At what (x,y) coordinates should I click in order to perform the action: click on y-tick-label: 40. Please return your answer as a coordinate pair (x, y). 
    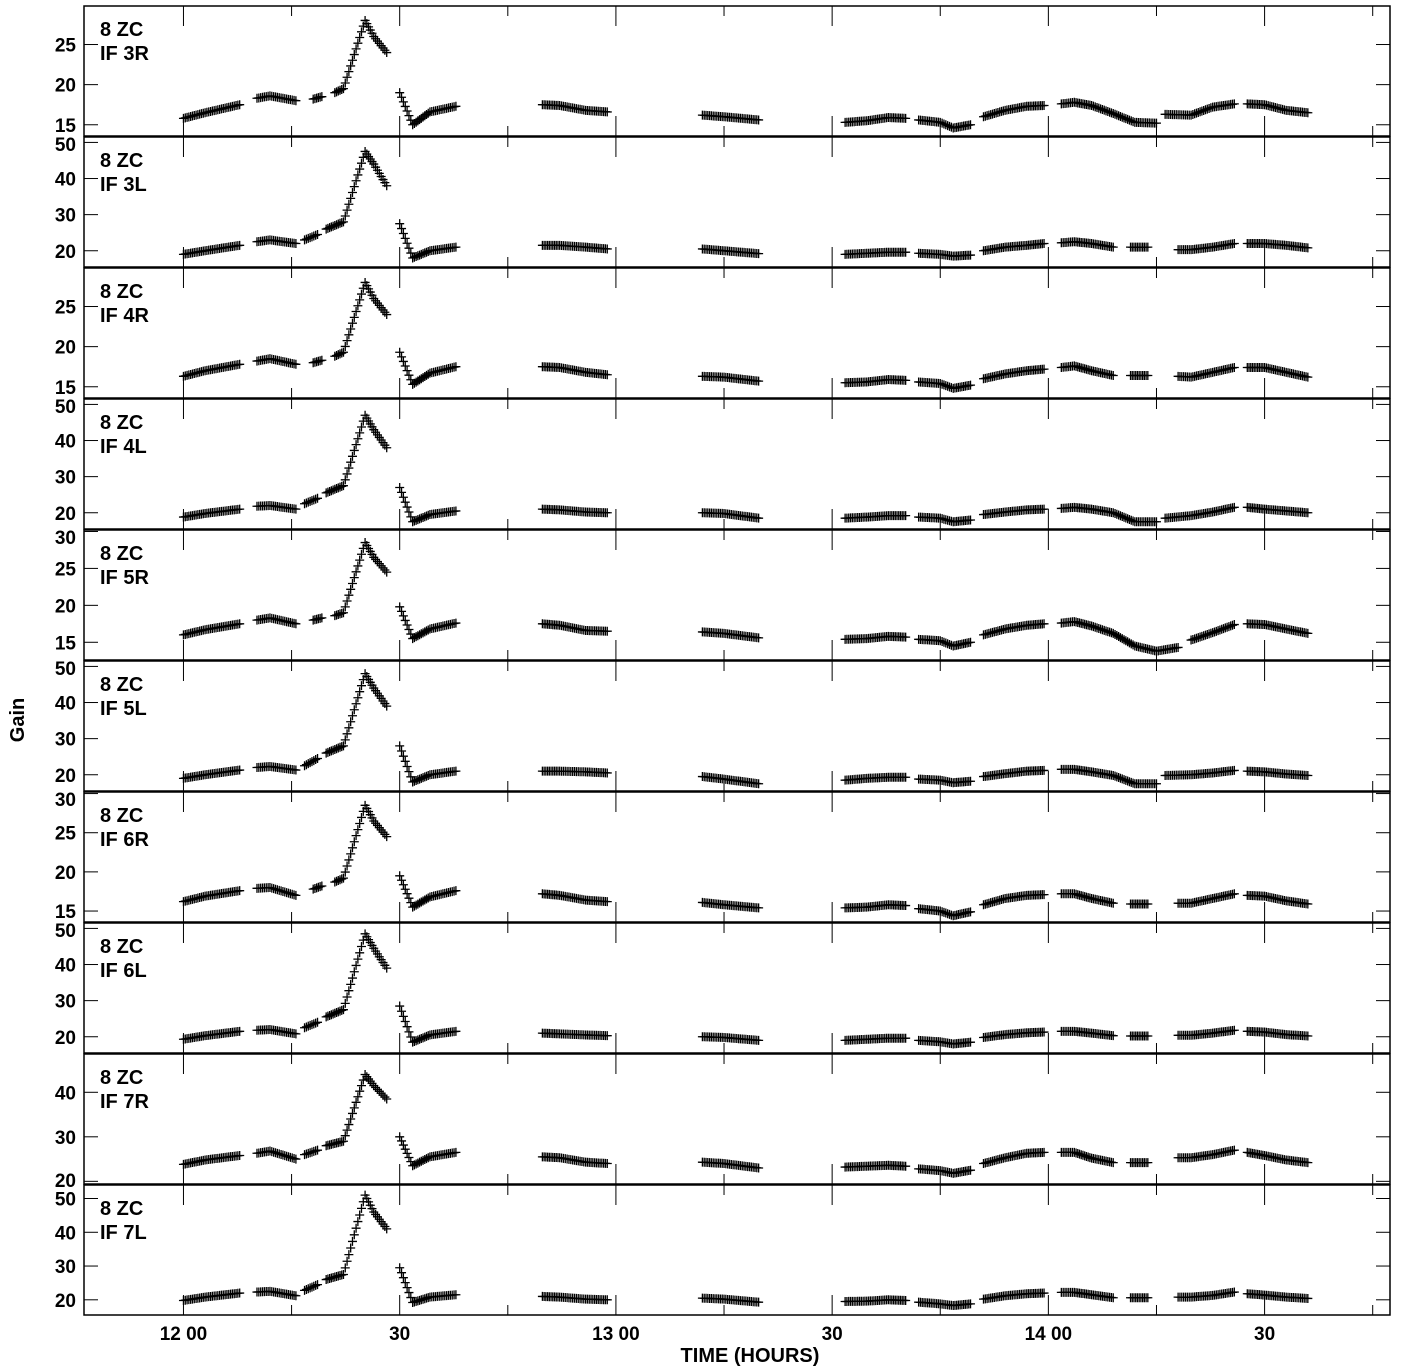
    Looking at the image, I should click on (65, 442).